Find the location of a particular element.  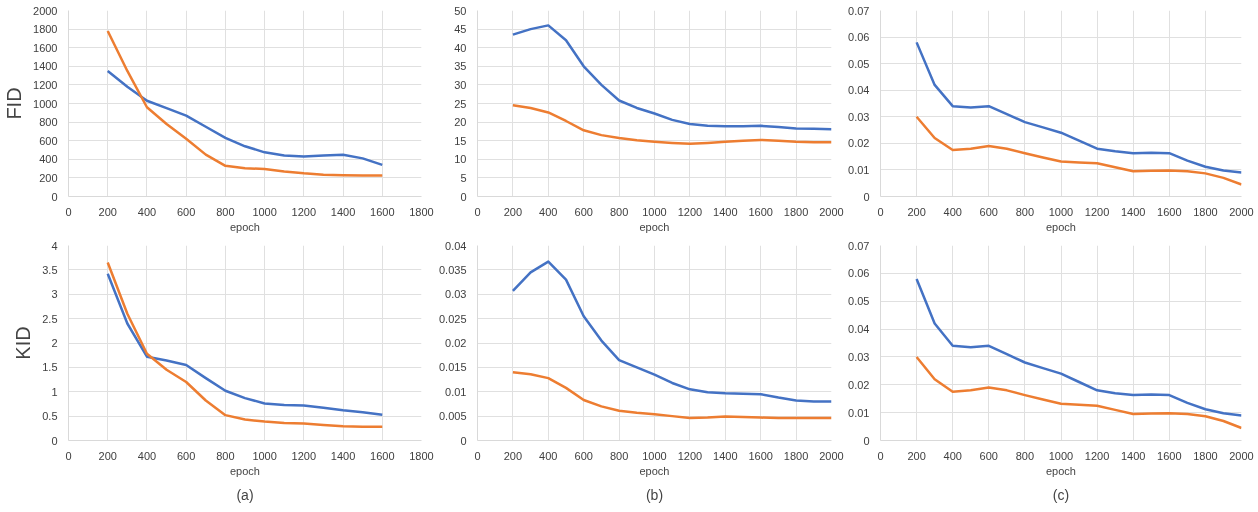

y-tick-label: 1400 is located at coordinates (45, 66).